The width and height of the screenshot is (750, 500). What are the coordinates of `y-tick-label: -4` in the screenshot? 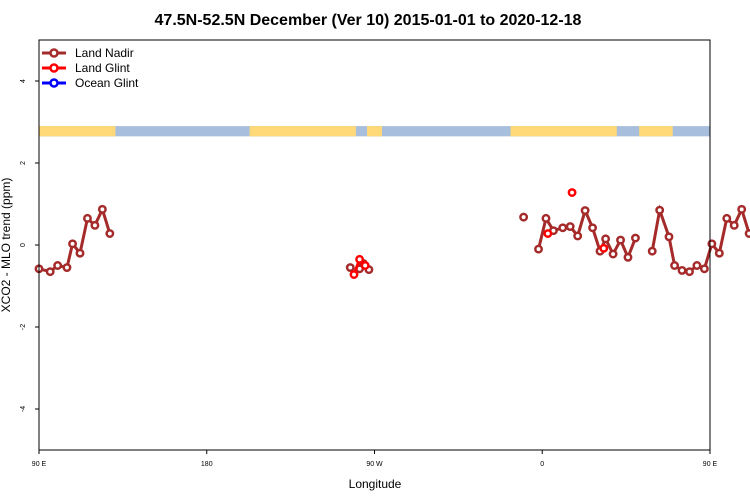 It's located at (23, 409).